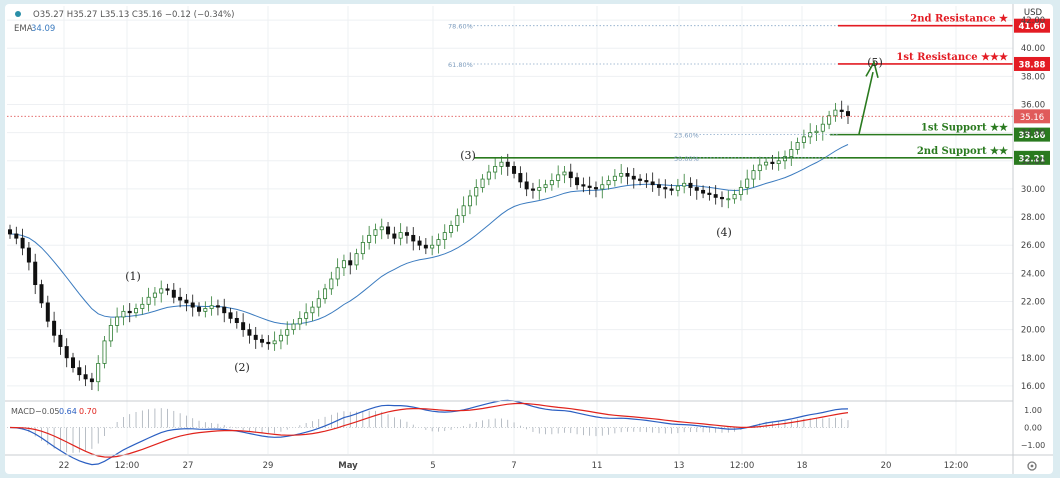  I want to click on time-tick-label: 29, so click(268, 466).